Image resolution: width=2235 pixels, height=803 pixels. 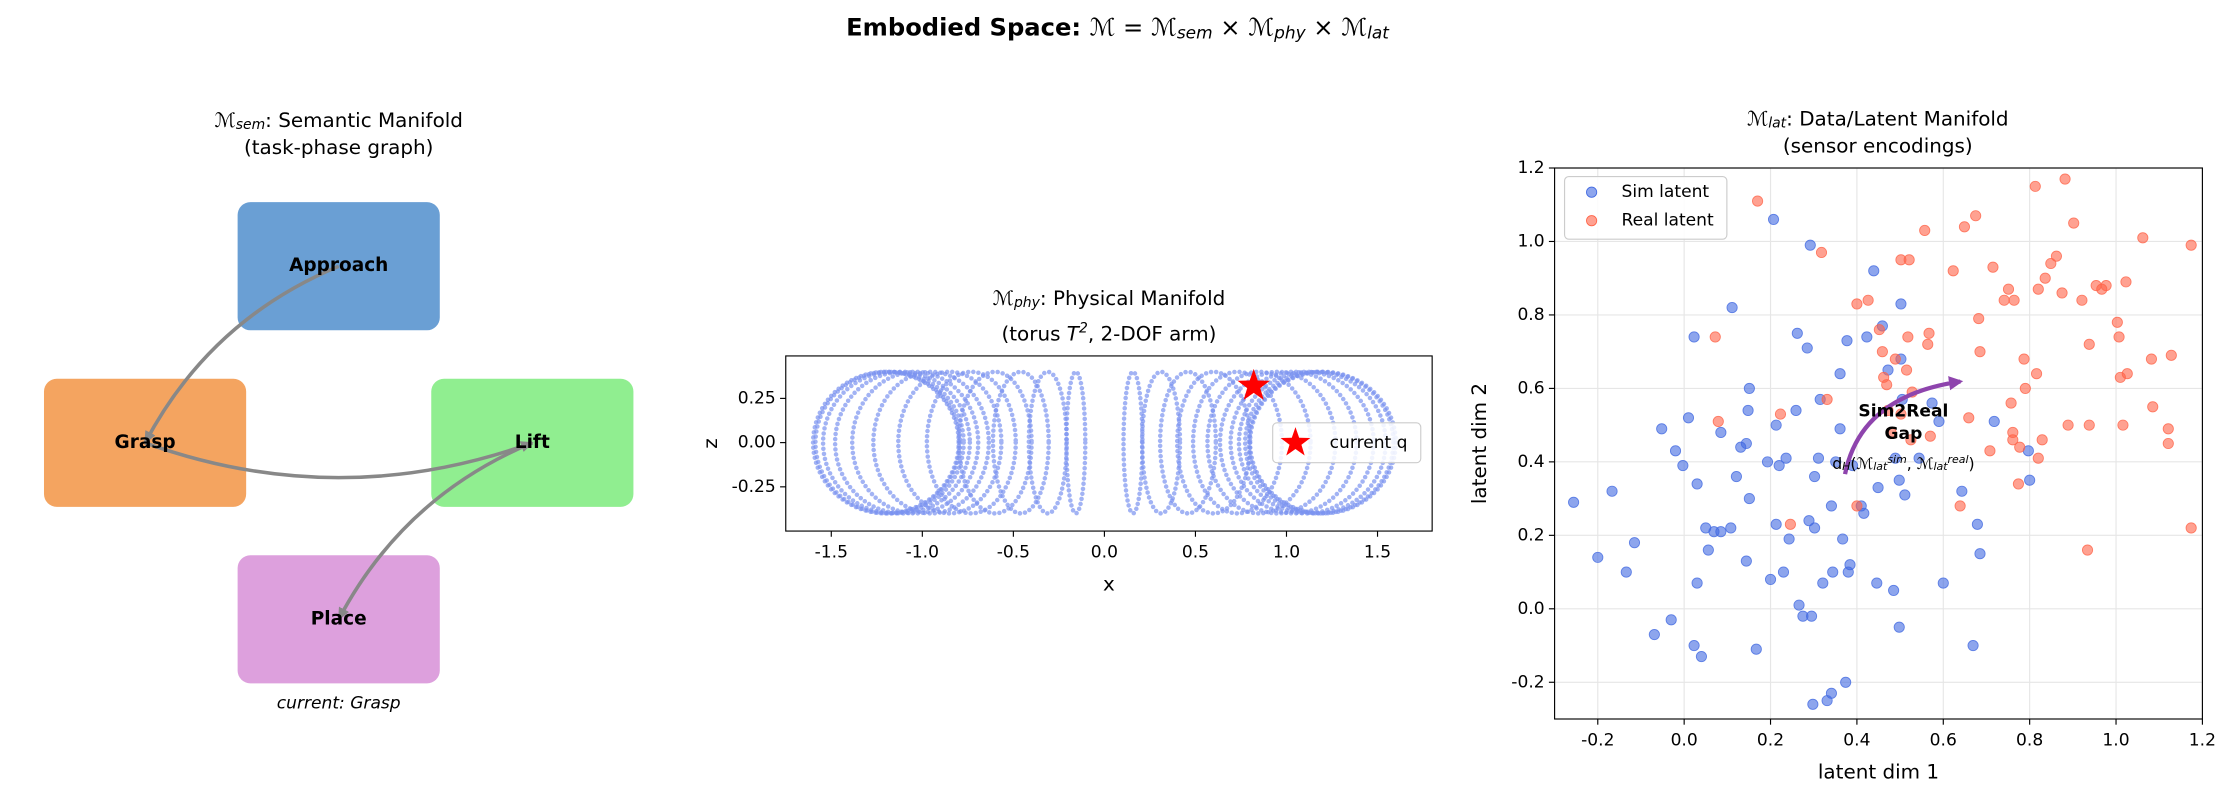 I want to click on x-tick-label: -0.2, so click(x=1597, y=740).